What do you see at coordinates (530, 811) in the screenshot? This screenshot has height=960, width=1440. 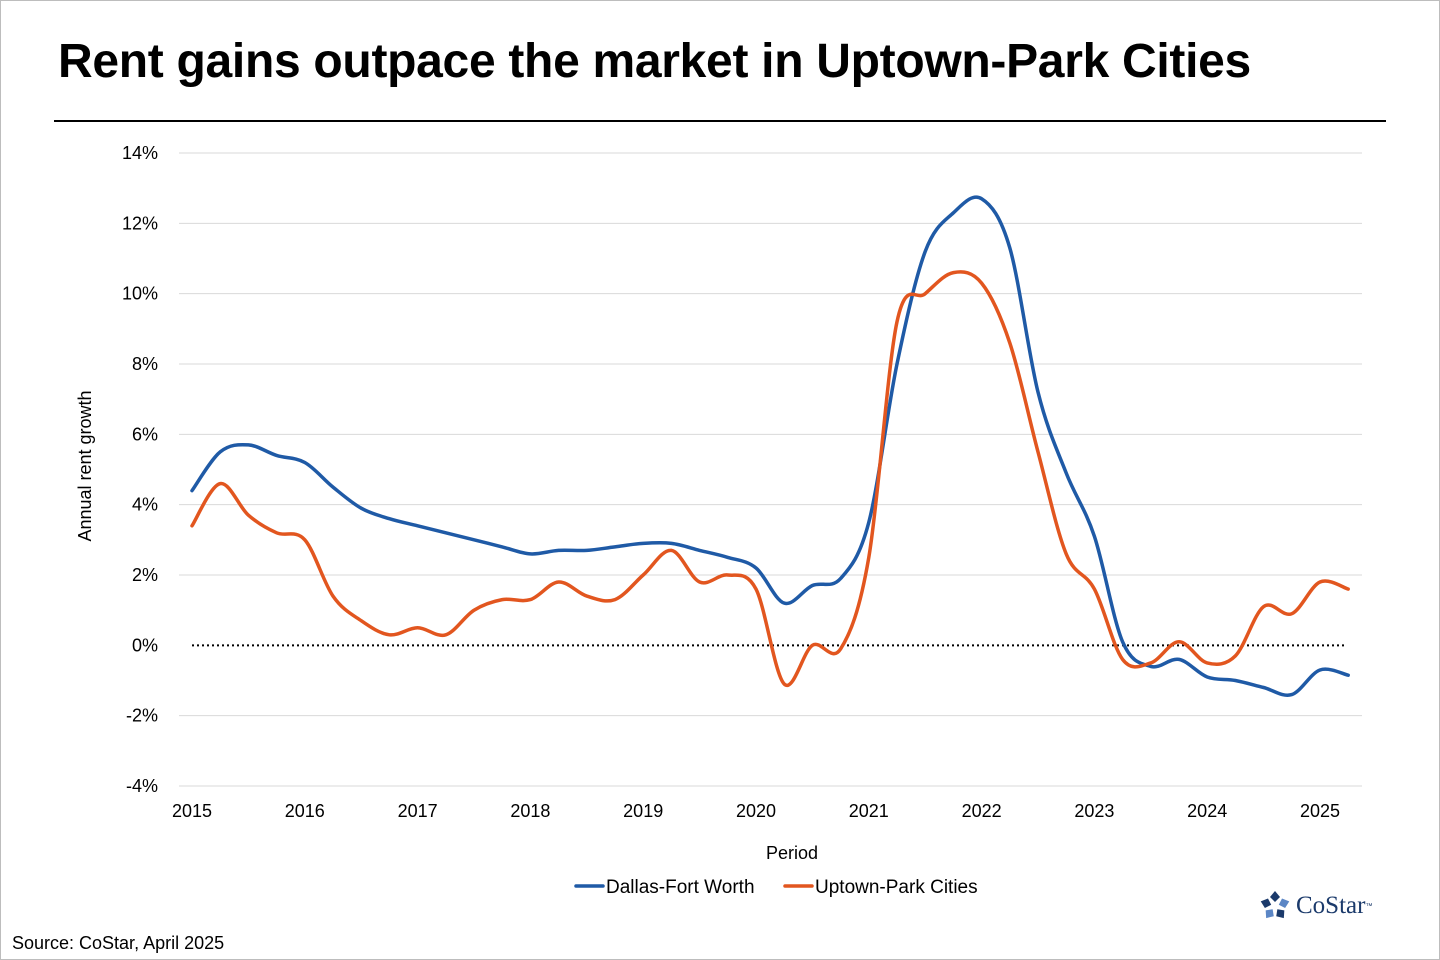 I see `x-tick-label: 2018` at bounding box center [530, 811].